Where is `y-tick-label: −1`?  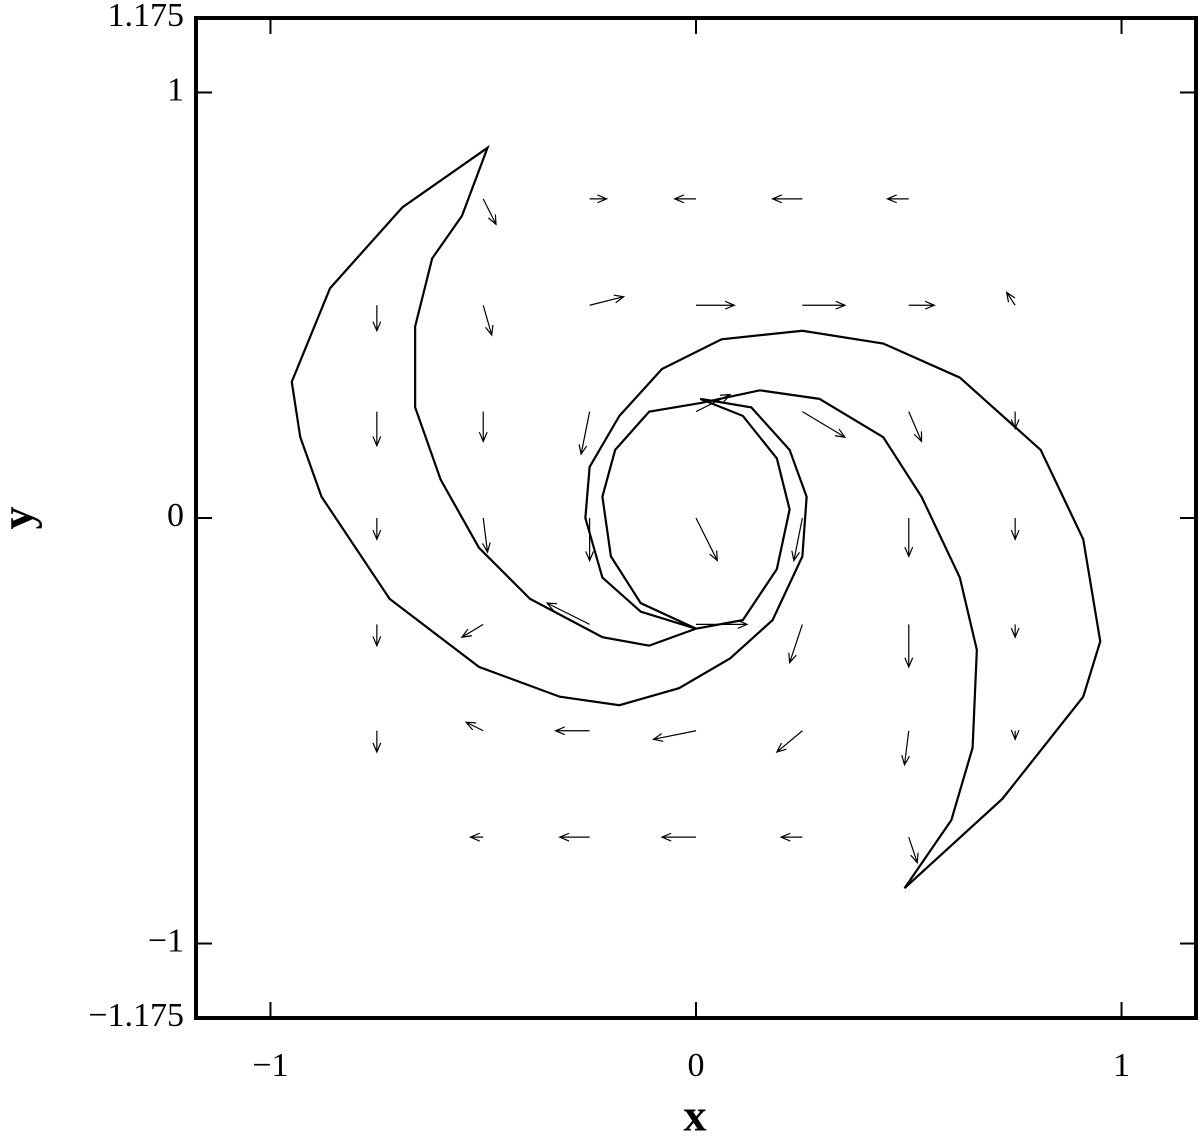
y-tick-label: −1 is located at coordinates (166, 940).